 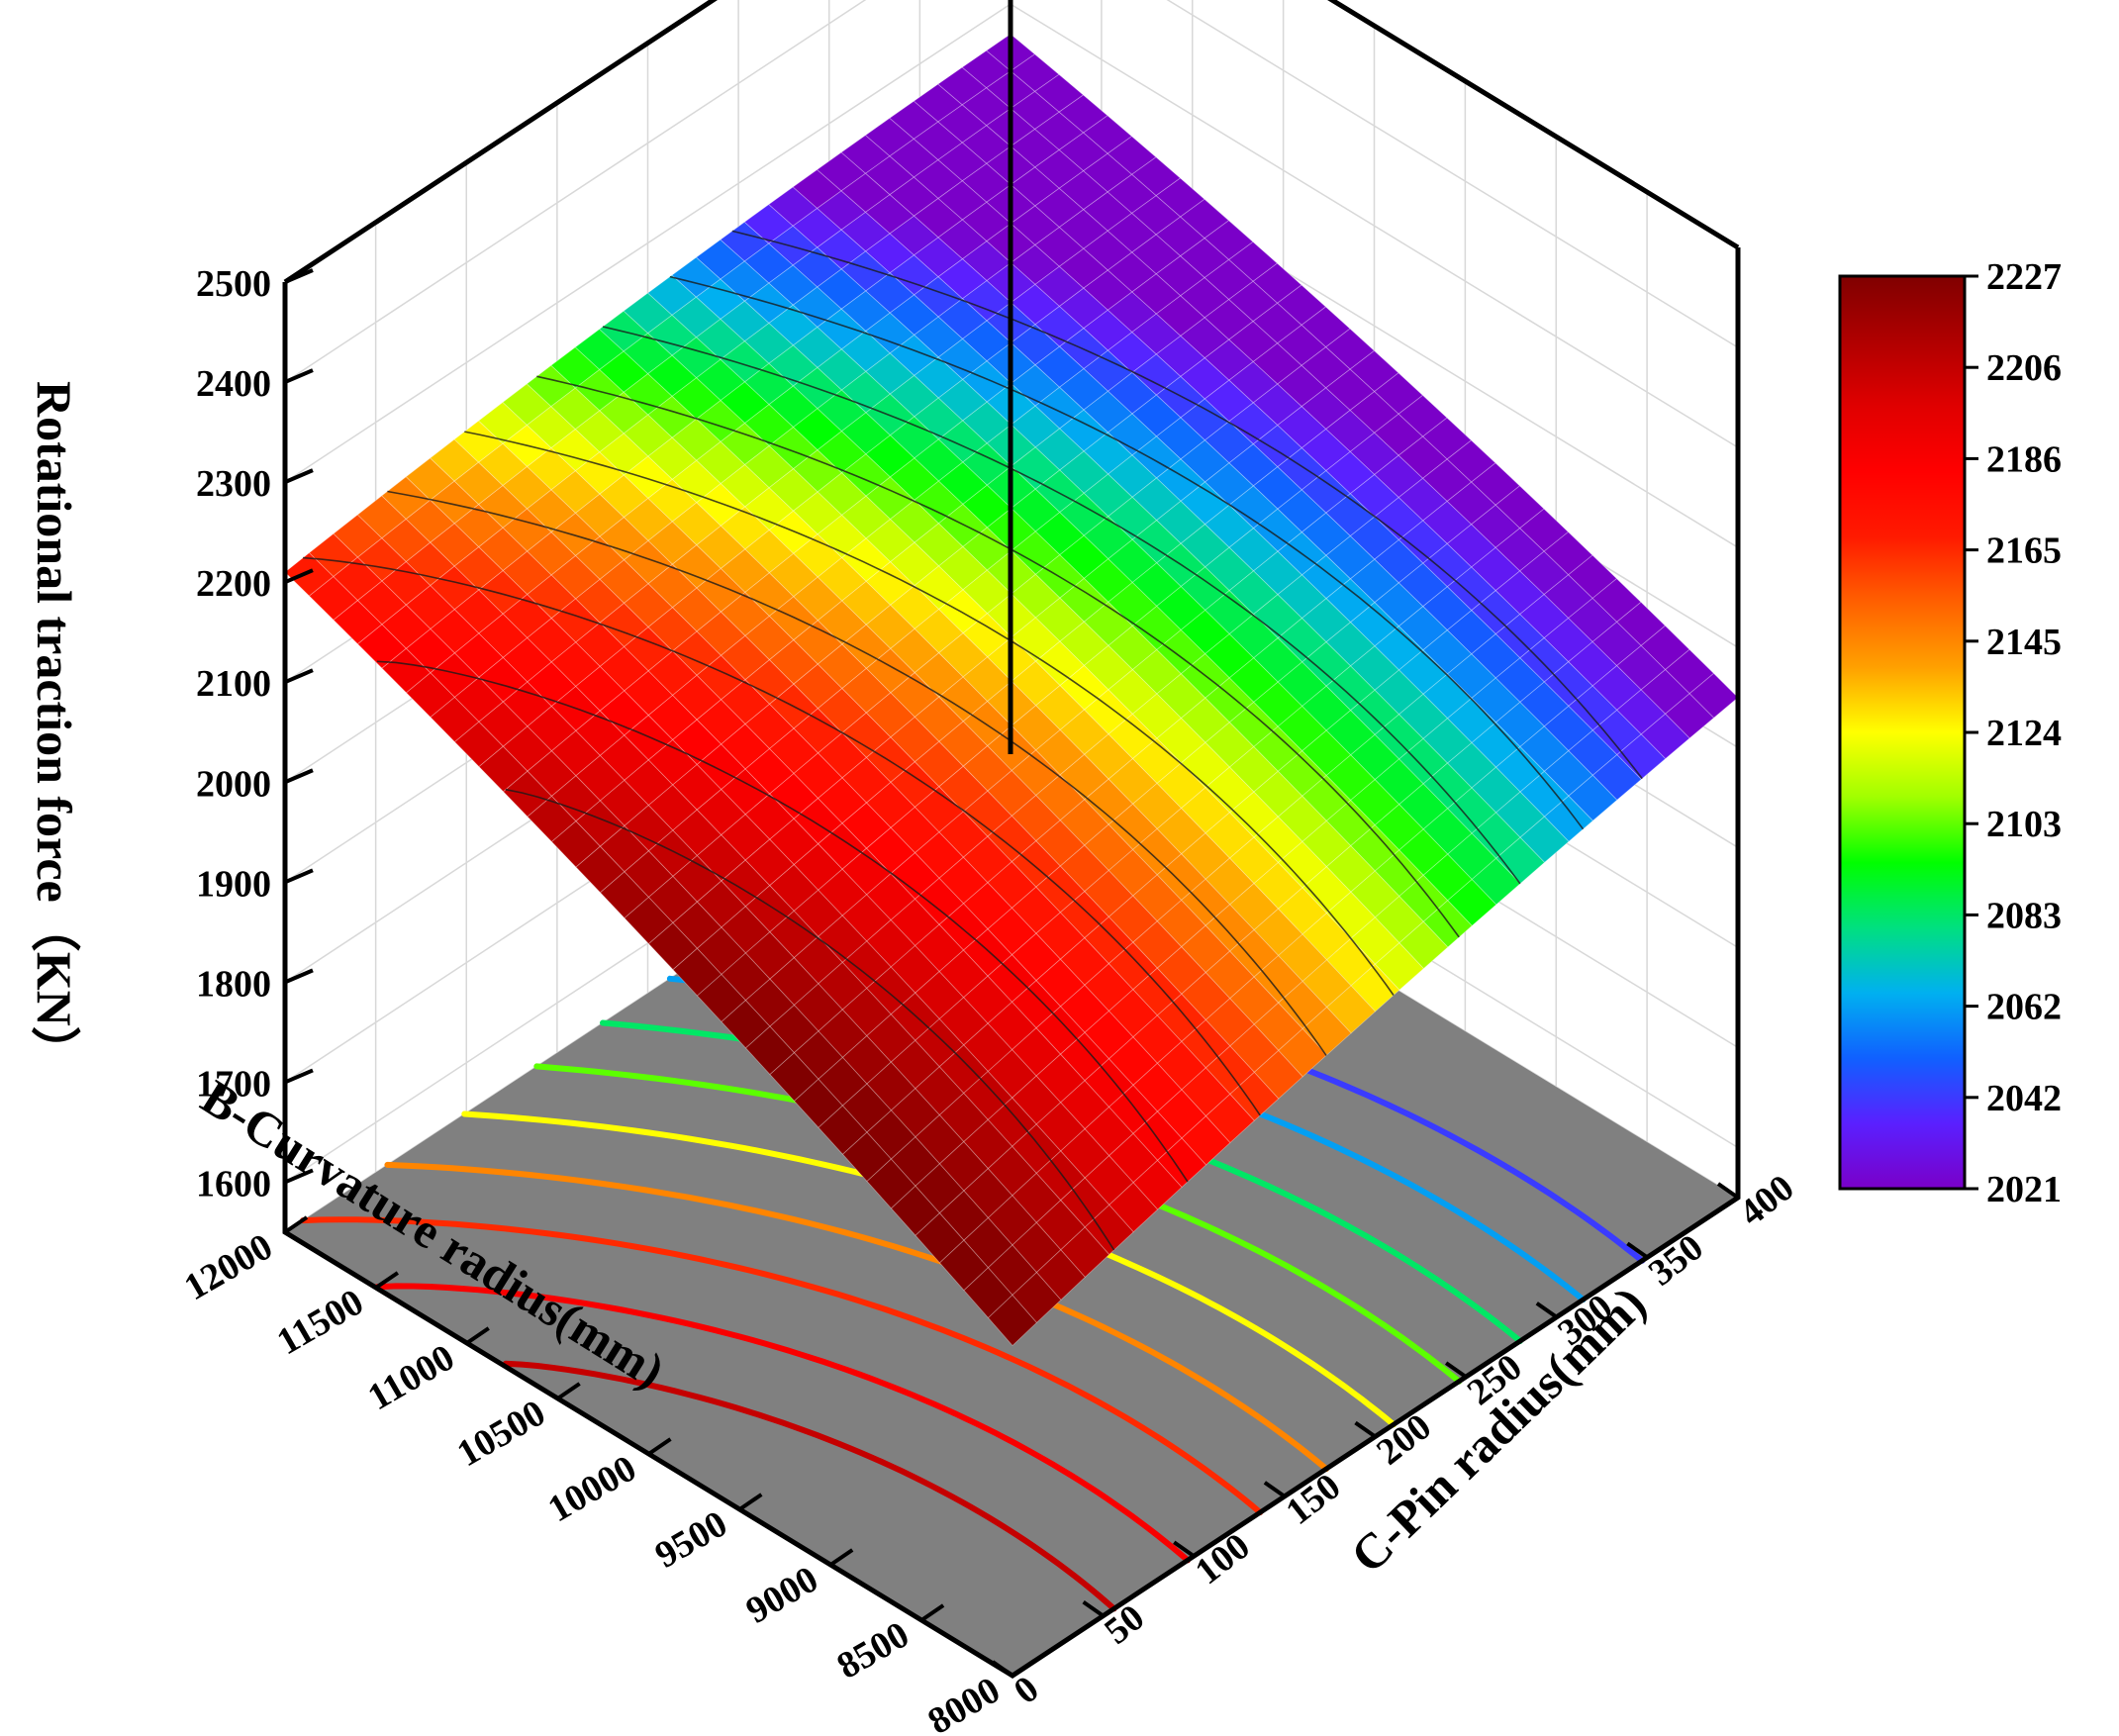 What do you see at coordinates (1902, 732) in the screenshot?
I see `colorbar-gradient` at bounding box center [1902, 732].